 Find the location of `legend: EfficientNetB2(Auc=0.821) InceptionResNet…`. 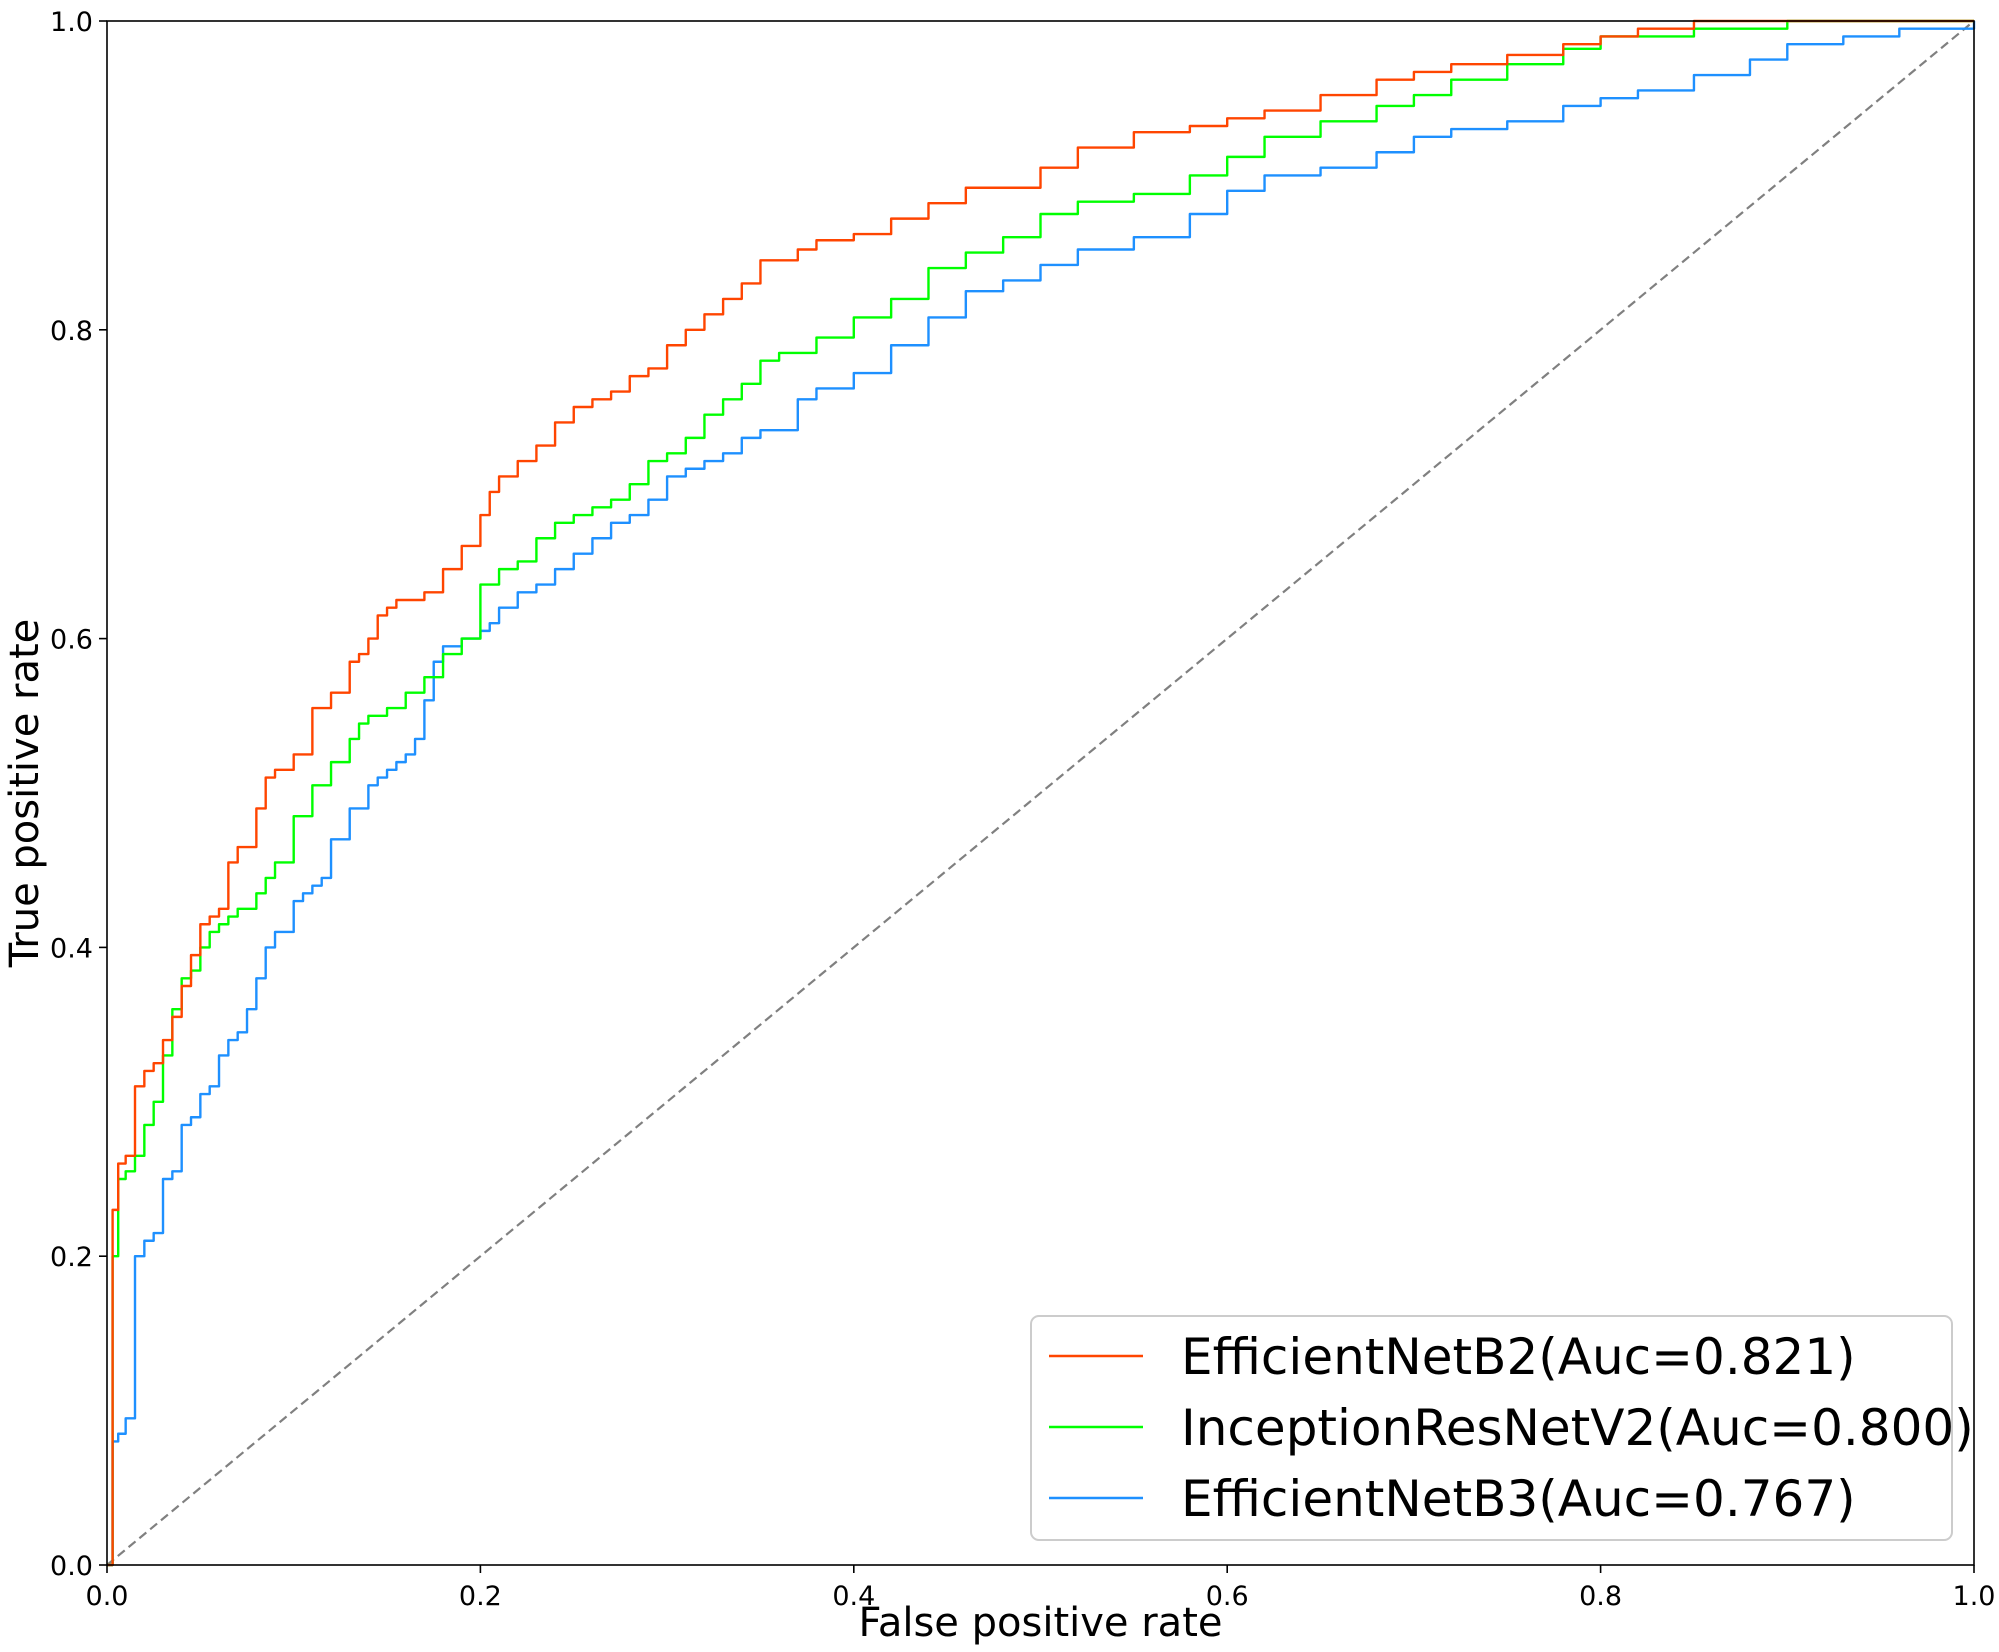

legend: EfficientNetB2(Auc=0.821) InceptionResNet… is located at coordinates (1502, 1428).